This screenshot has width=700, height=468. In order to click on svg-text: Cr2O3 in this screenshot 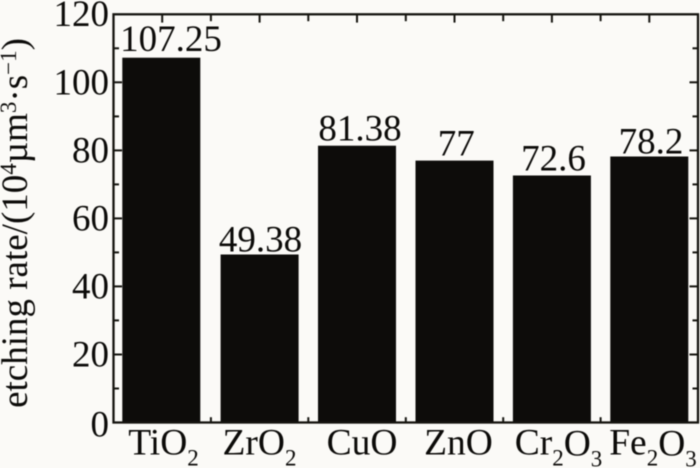, I will do `click(559, 445)`.